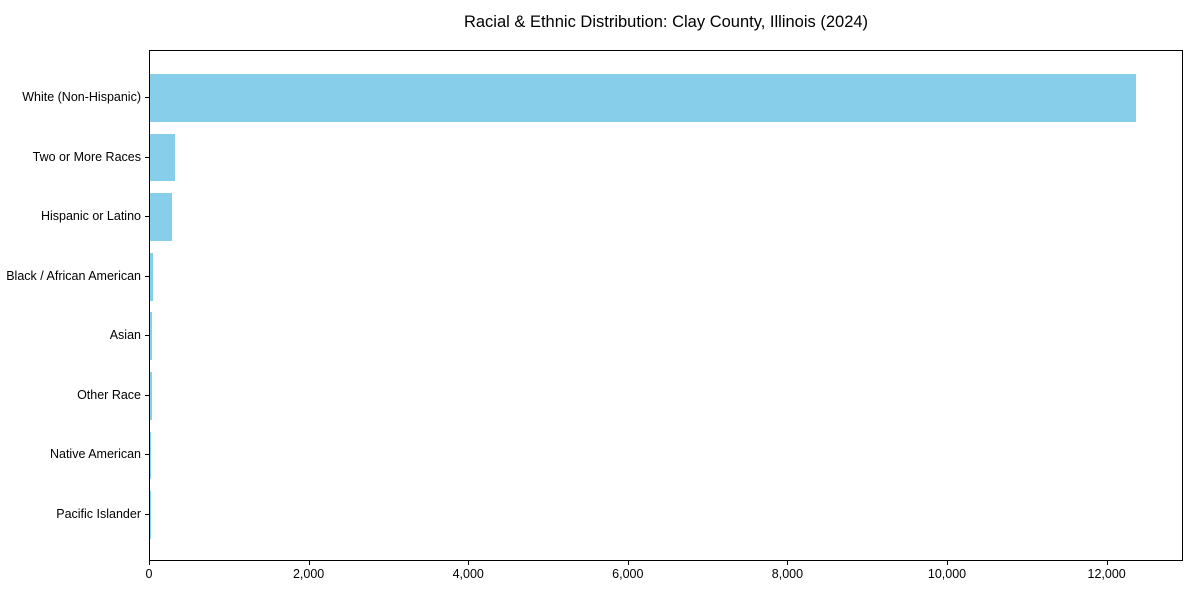 The image size is (1200, 600). Describe the element at coordinates (86, 156) in the screenshot. I see `y-tick-label: Two or More Races` at that location.